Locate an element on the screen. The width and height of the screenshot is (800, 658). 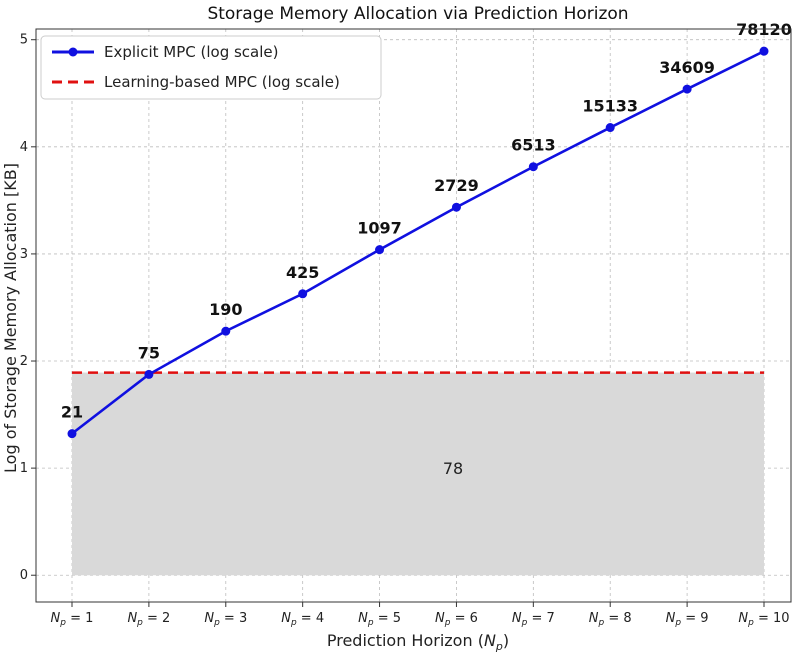
explicit-mpc-data-label: 34609 is located at coordinates (687, 67).